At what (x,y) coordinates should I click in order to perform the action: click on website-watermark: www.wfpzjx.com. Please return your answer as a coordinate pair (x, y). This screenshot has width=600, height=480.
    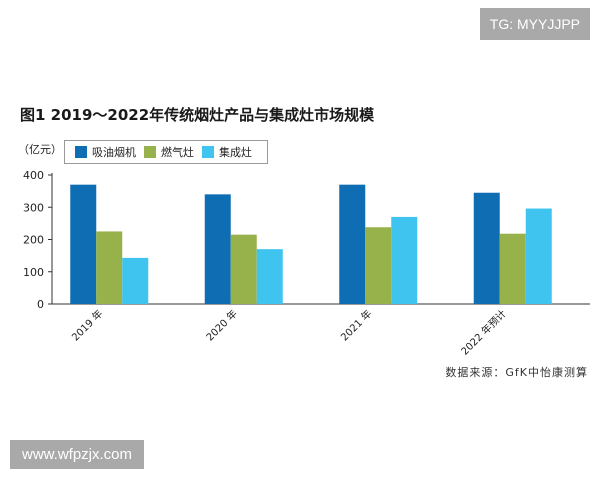
    Looking at the image, I should click on (77, 454).